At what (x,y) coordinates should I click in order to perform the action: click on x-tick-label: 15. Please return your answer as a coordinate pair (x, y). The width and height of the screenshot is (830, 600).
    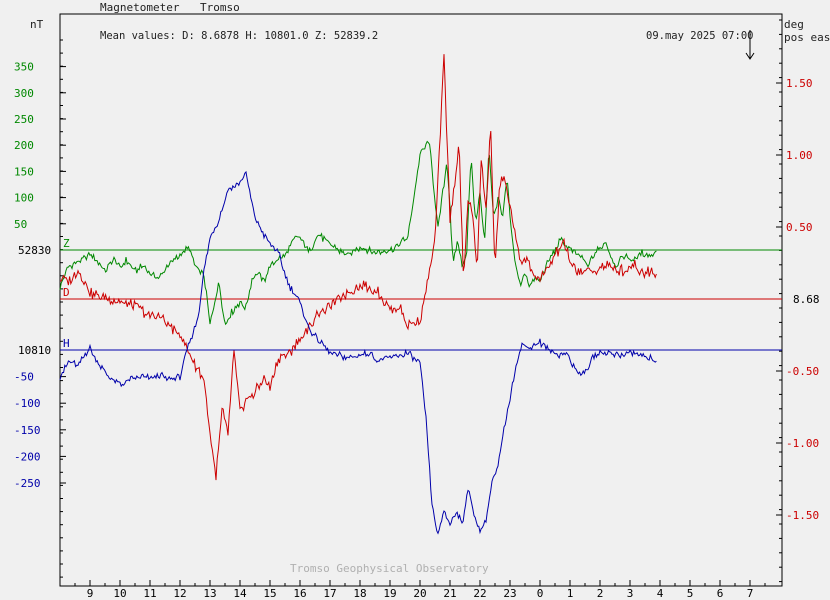
    Looking at the image, I should click on (269, 593).